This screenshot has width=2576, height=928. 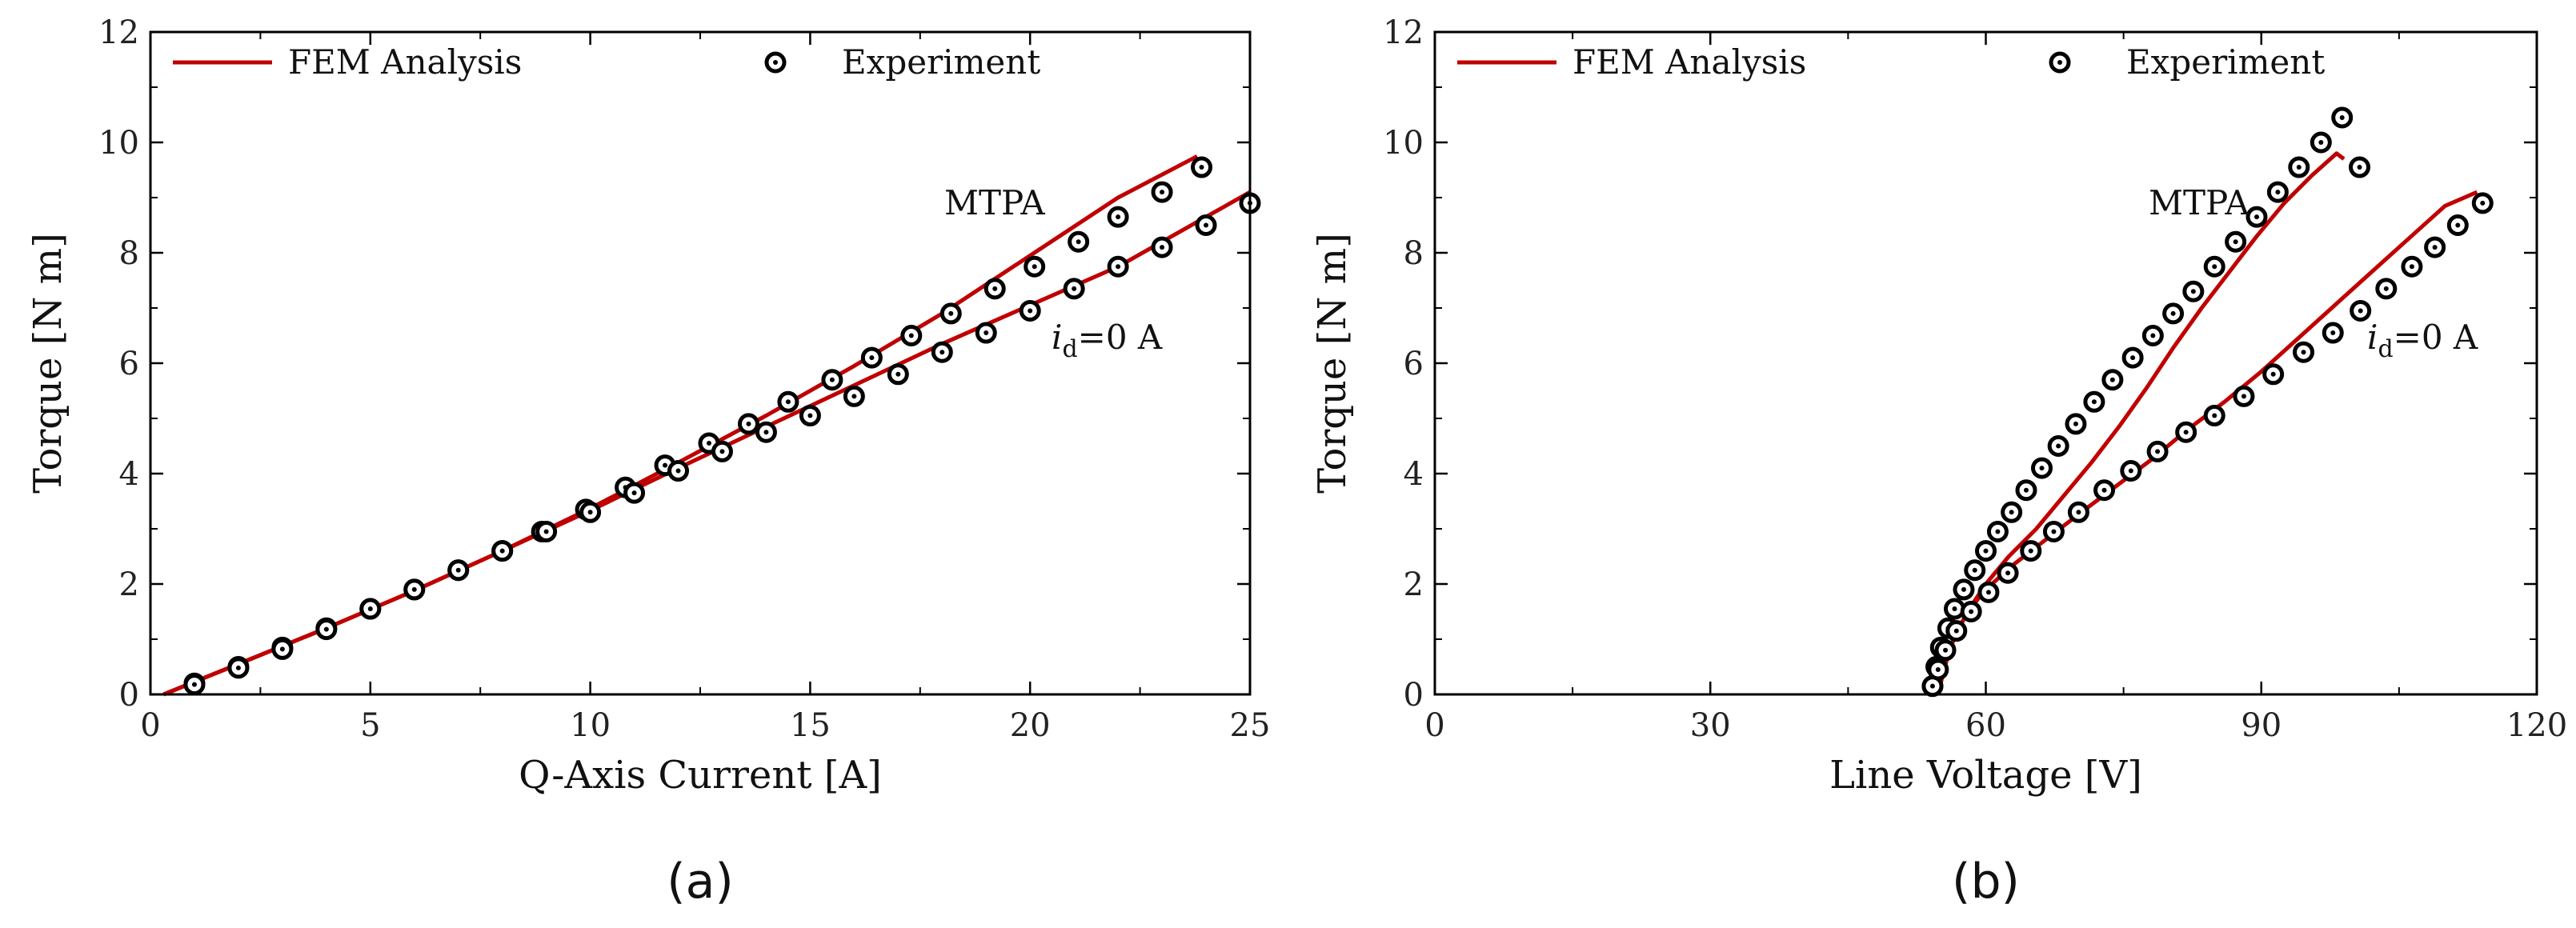 I want to click on x-tick-label: 120, so click(x=2536, y=725).